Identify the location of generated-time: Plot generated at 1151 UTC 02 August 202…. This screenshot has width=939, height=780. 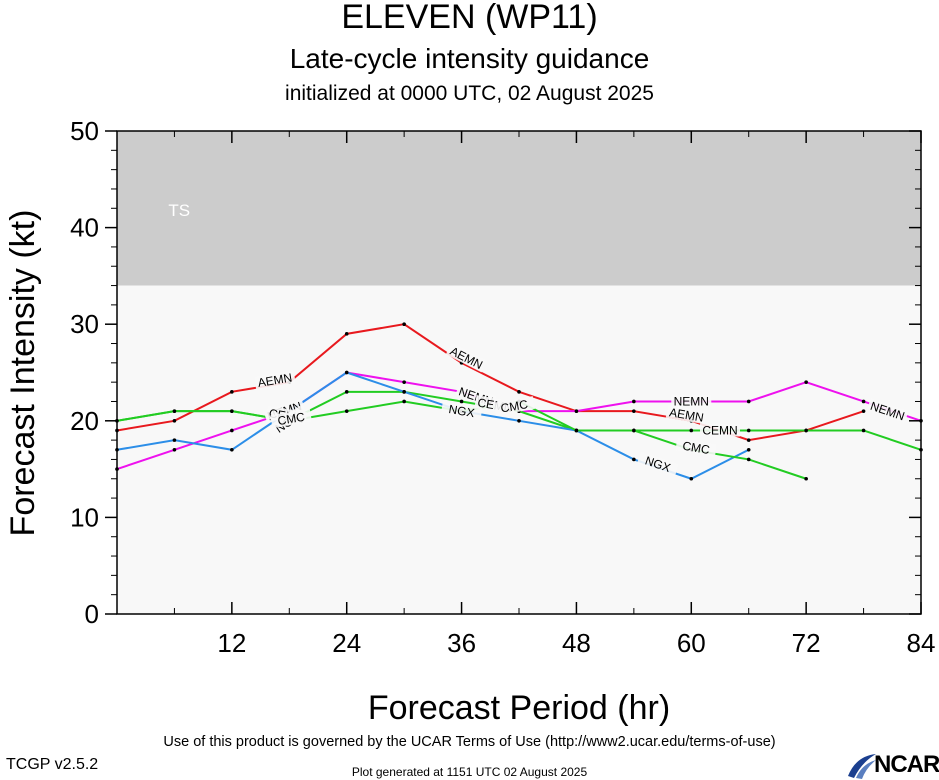
(469, 772).